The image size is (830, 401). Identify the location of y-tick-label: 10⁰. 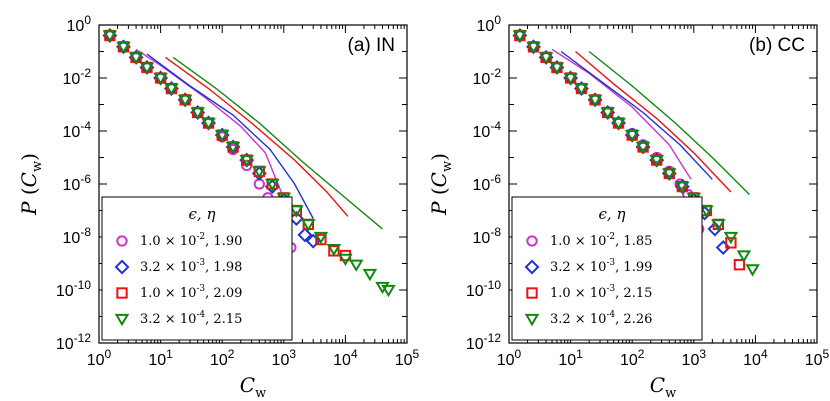
(489, 24).